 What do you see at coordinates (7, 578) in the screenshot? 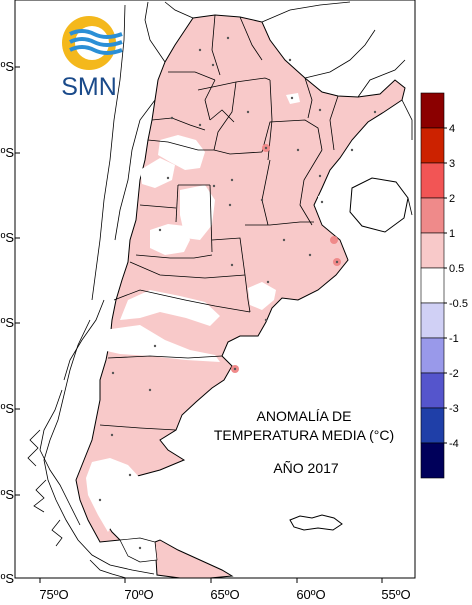
I see `y-tick-label: 55ºS` at bounding box center [7, 578].